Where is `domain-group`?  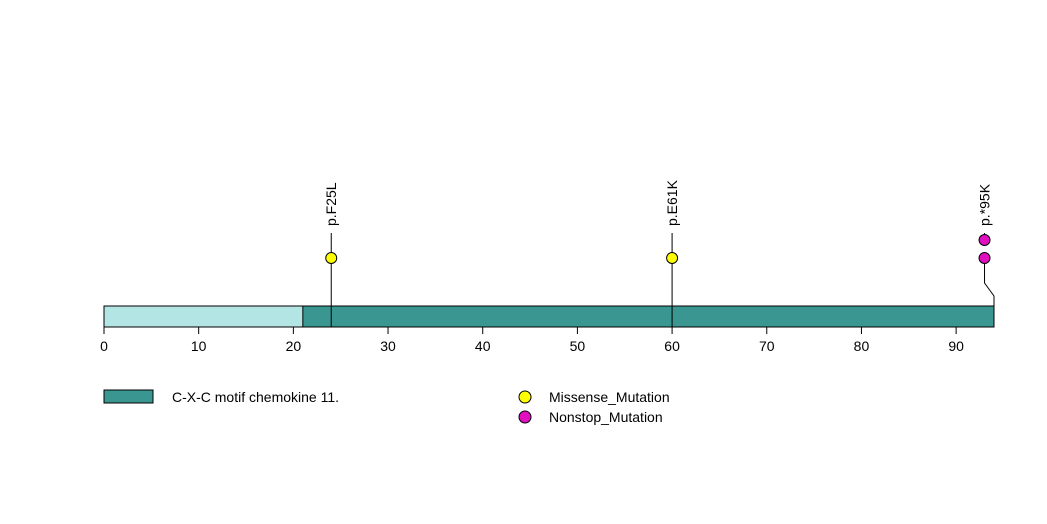
domain-group is located at coordinates (648, 316).